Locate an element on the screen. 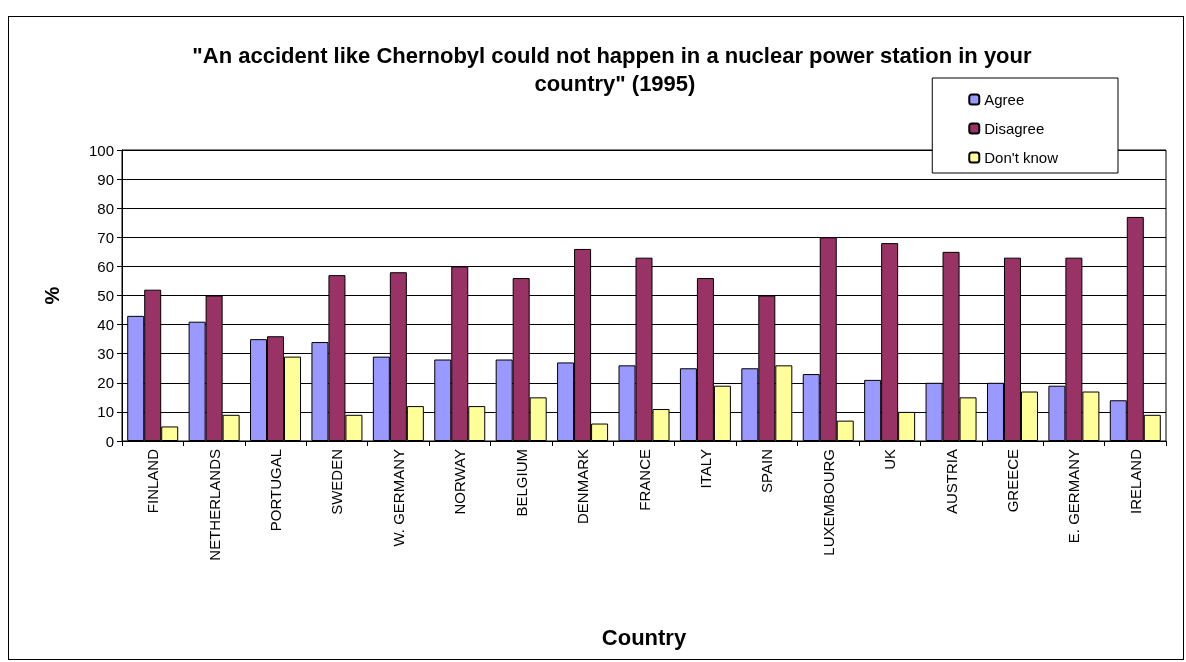 The width and height of the screenshot is (1186, 662). legend-label: Disagree is located at coordinates (1014, 128).